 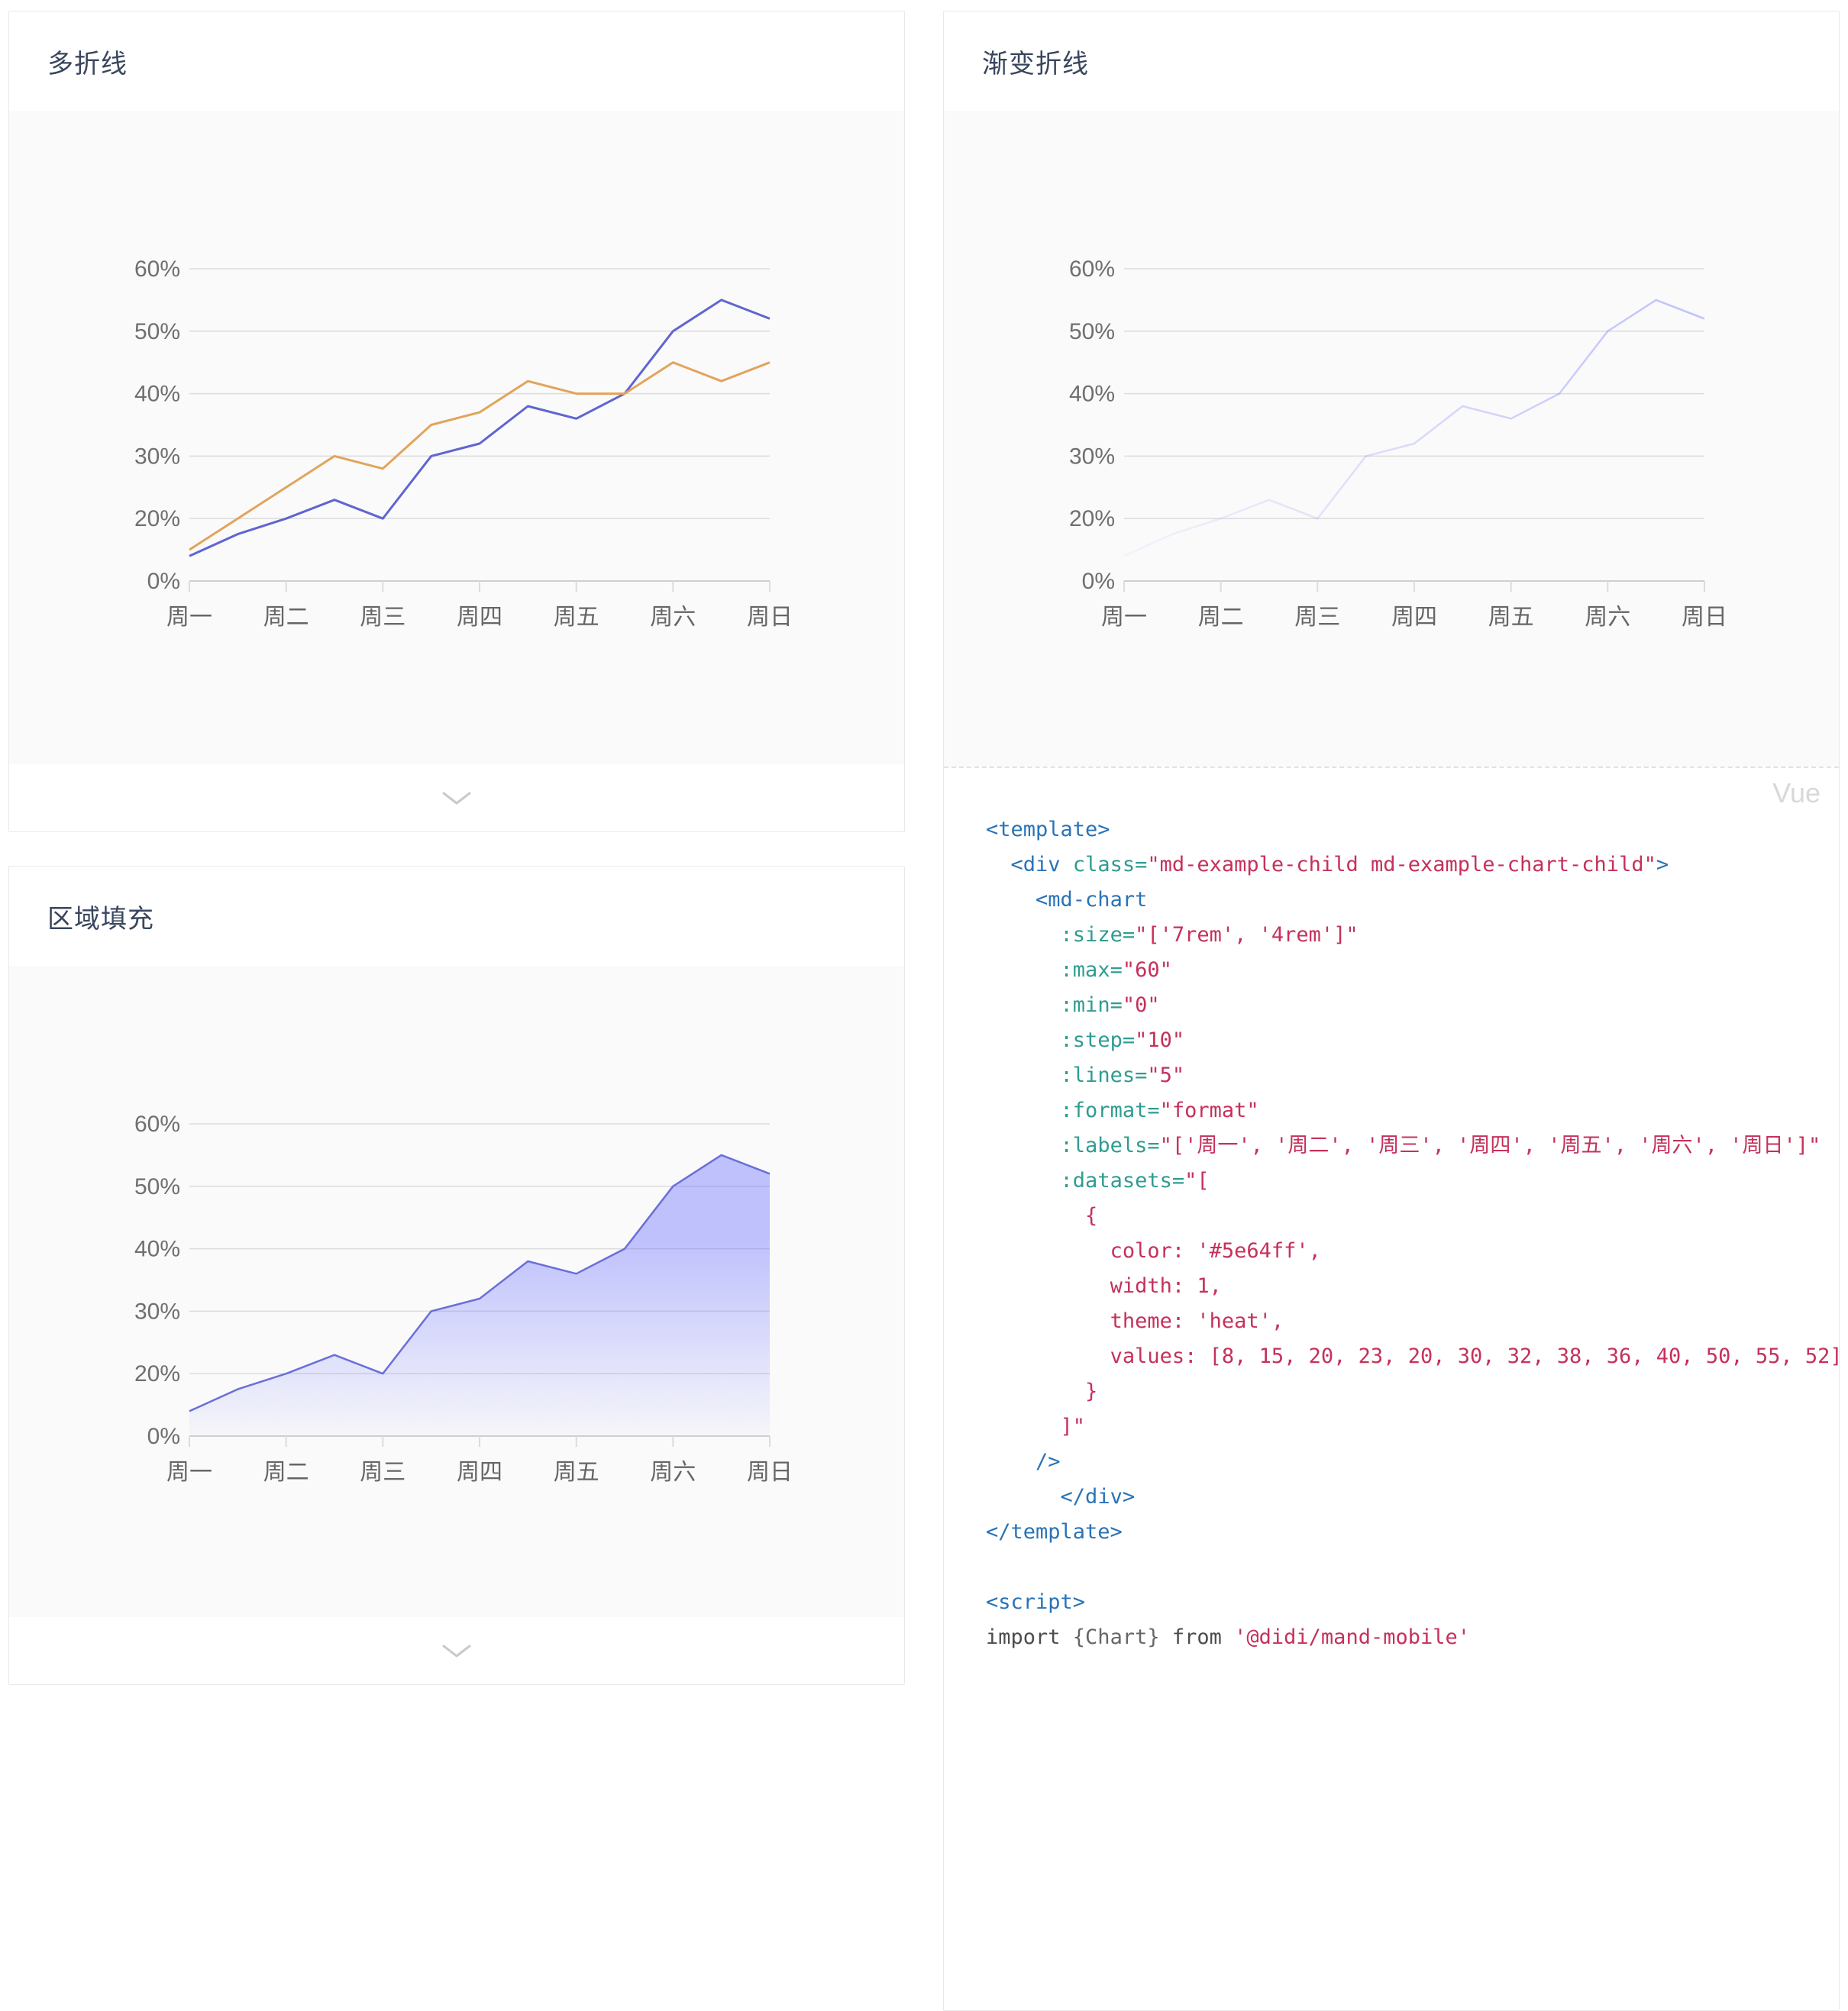 I want to click on code-line: }, so click(x=1091, y=1391).